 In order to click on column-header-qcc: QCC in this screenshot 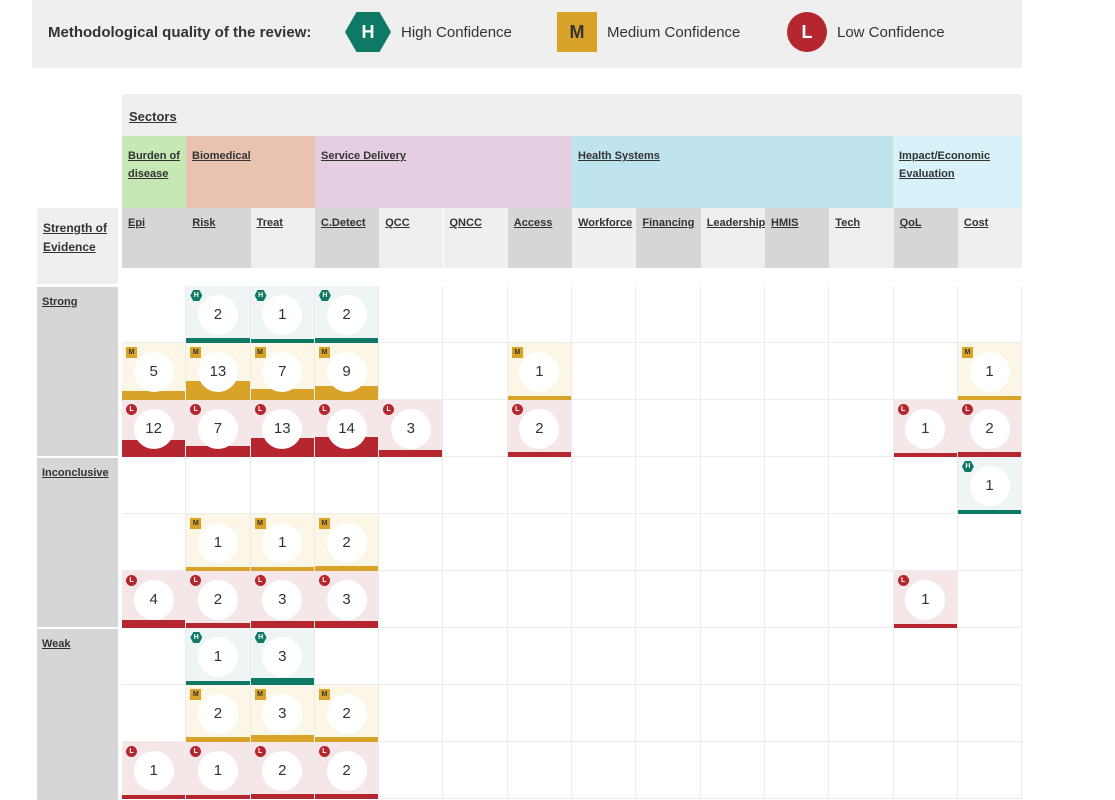, I will do `click(411, 238)`.